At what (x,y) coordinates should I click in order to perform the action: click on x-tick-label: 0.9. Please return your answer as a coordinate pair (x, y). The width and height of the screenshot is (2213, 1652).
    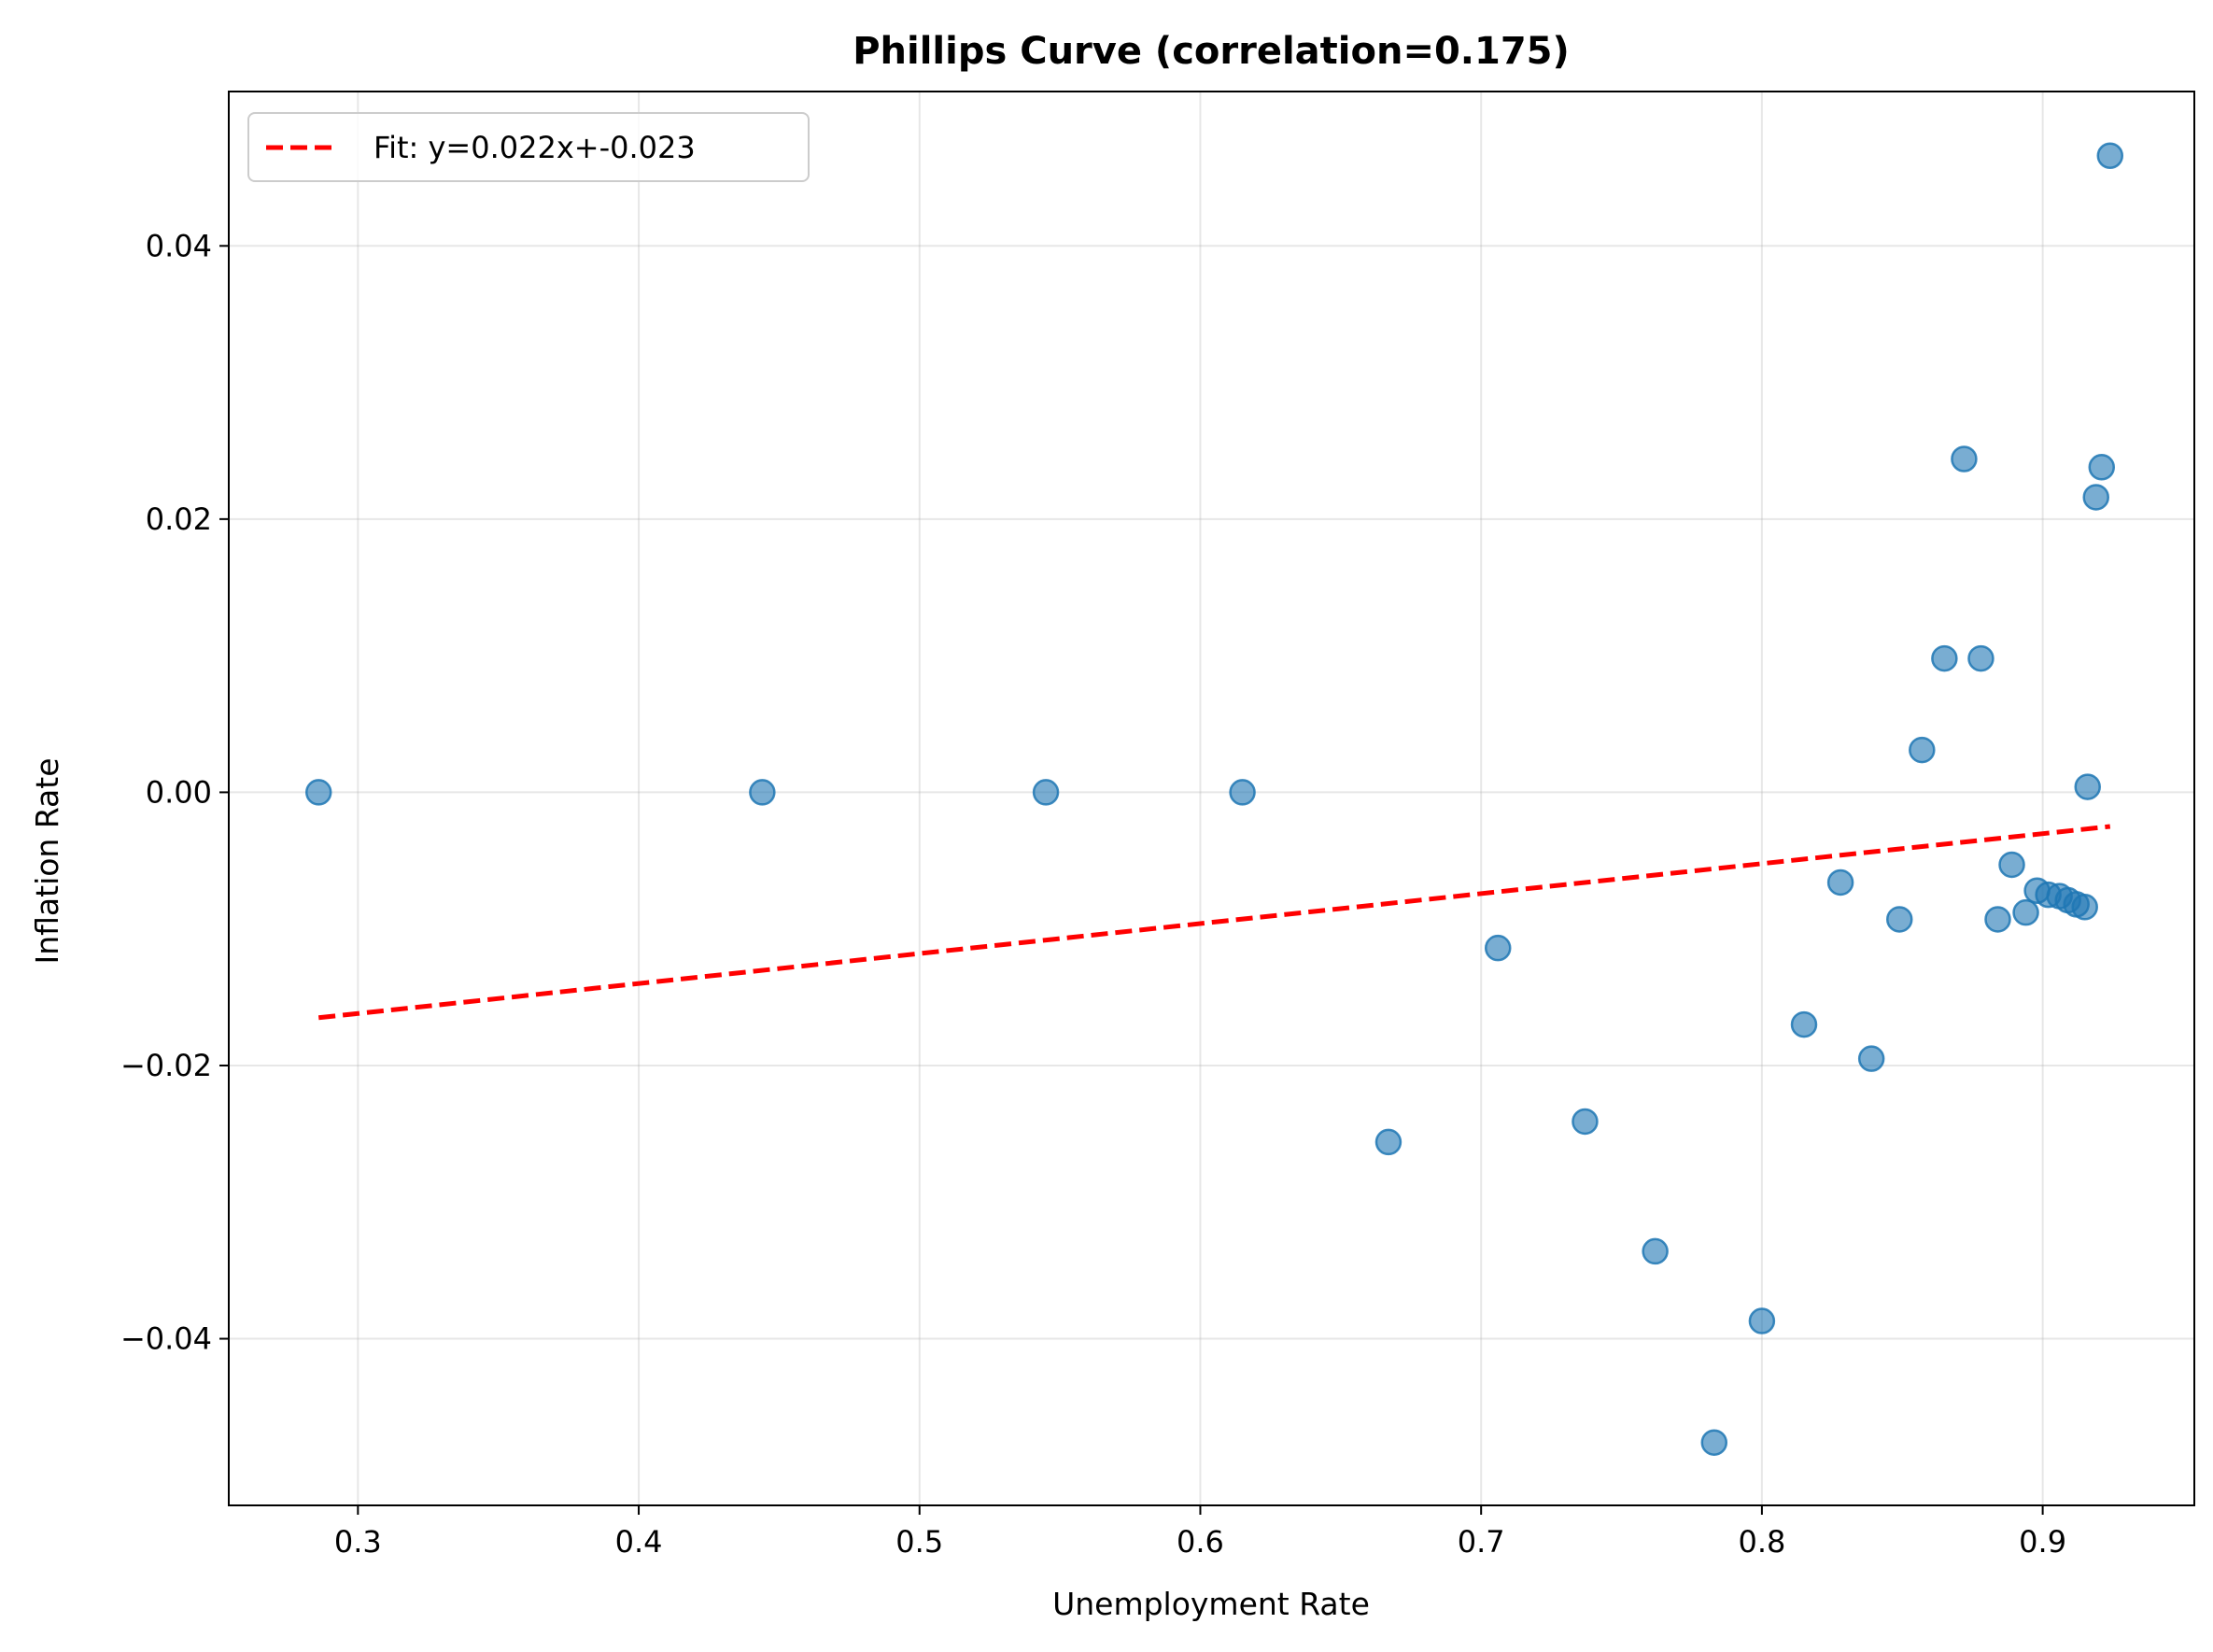
    Looking at the image, I should click on (2043, 1542).